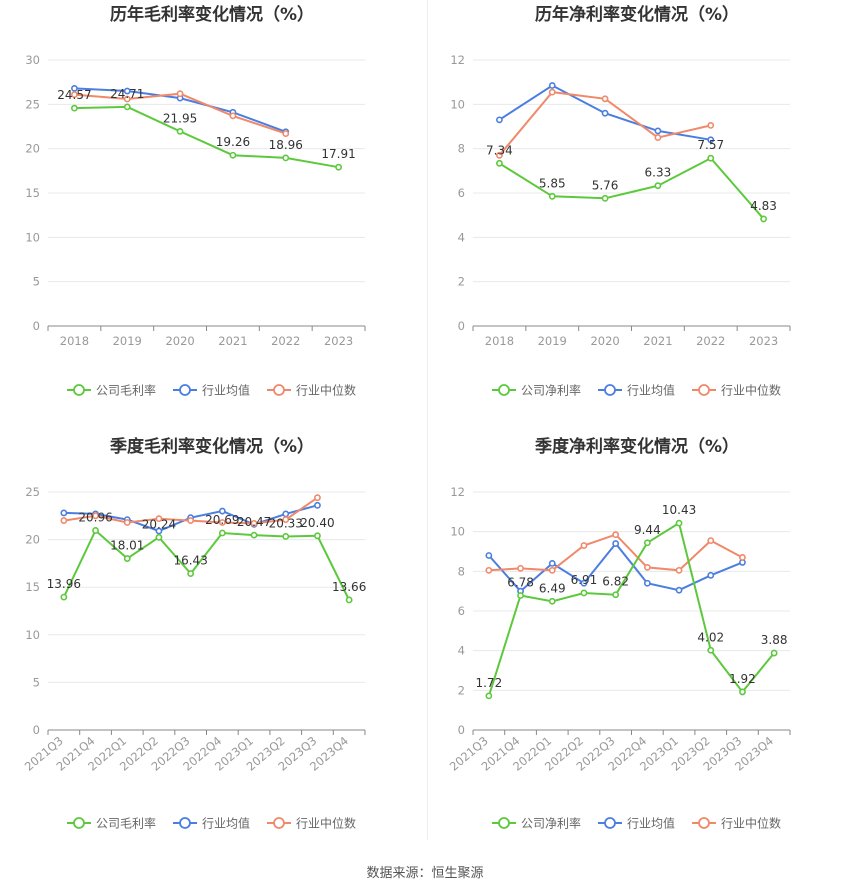 This screenshot has height=891, width=850. I want to click on data-label: 6.33, so click(658, 173).